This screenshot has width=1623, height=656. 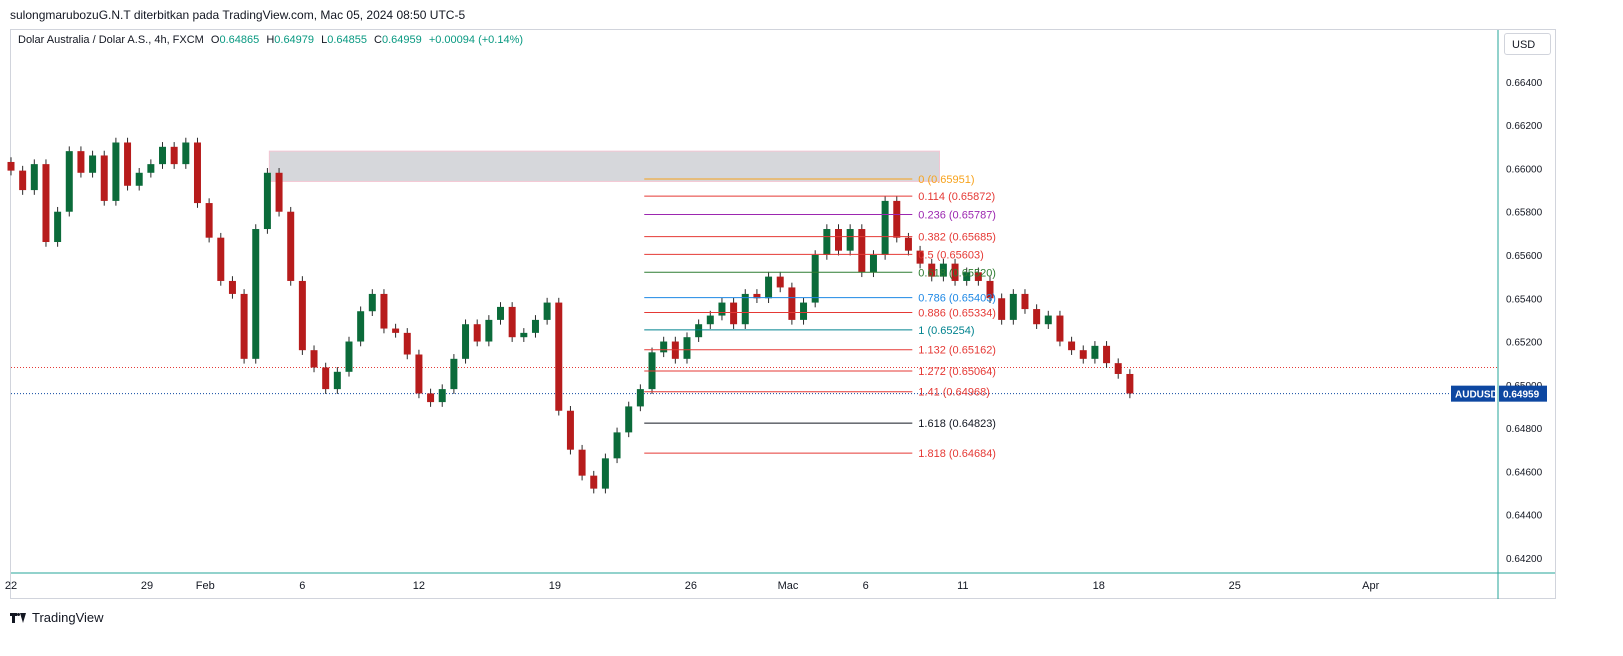 I want to click on x-tick-label: Feb, so click(x=205, y=586).